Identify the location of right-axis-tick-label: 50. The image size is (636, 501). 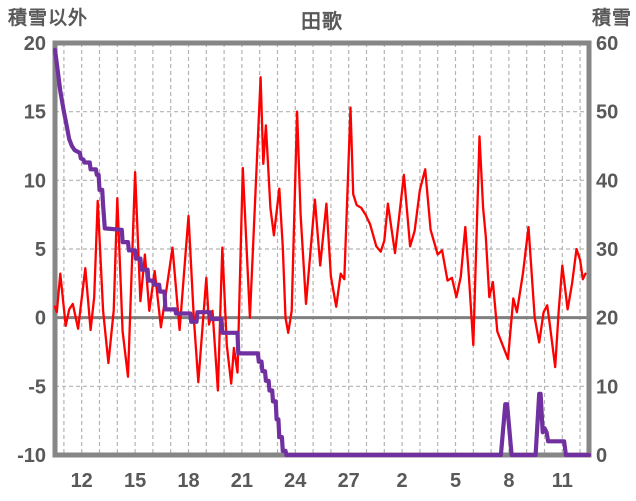
(607, 113).